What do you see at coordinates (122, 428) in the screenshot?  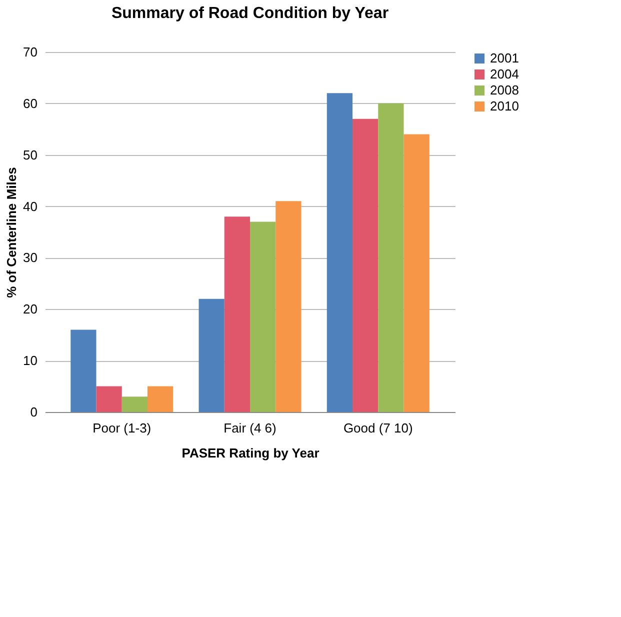 I see `x-tick-label: Poor (1-3)` at bounding box center [122, 428].